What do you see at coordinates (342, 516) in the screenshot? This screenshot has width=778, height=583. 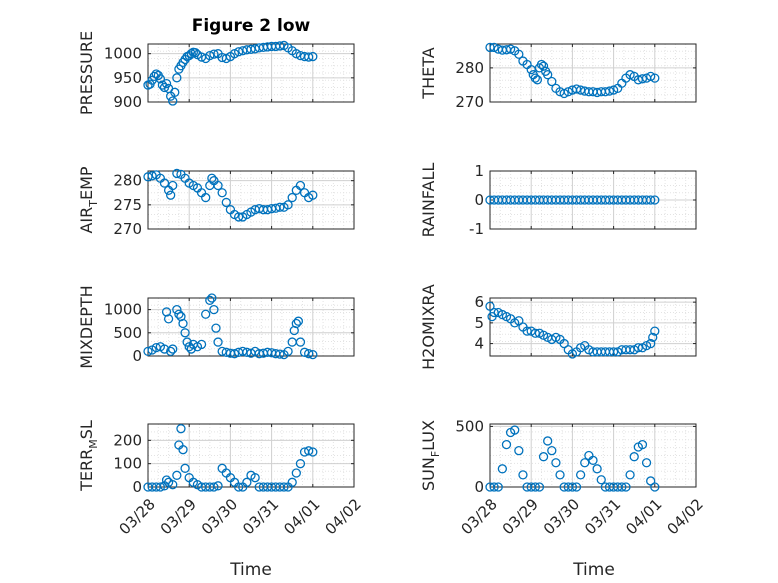 I see `x-tick-label: 04/02` at bounding box center [342, 516].